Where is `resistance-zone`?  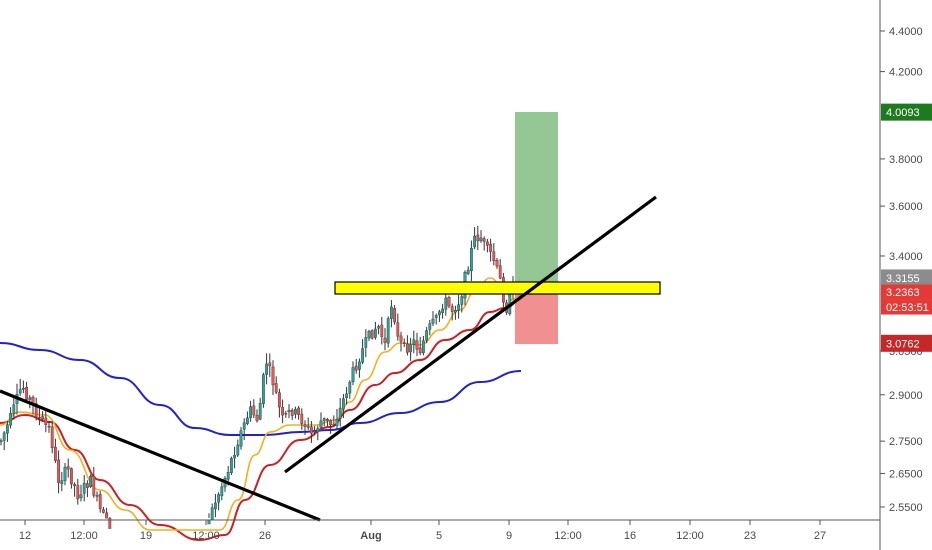 resistance-zone is located at coordinates (497, 288).